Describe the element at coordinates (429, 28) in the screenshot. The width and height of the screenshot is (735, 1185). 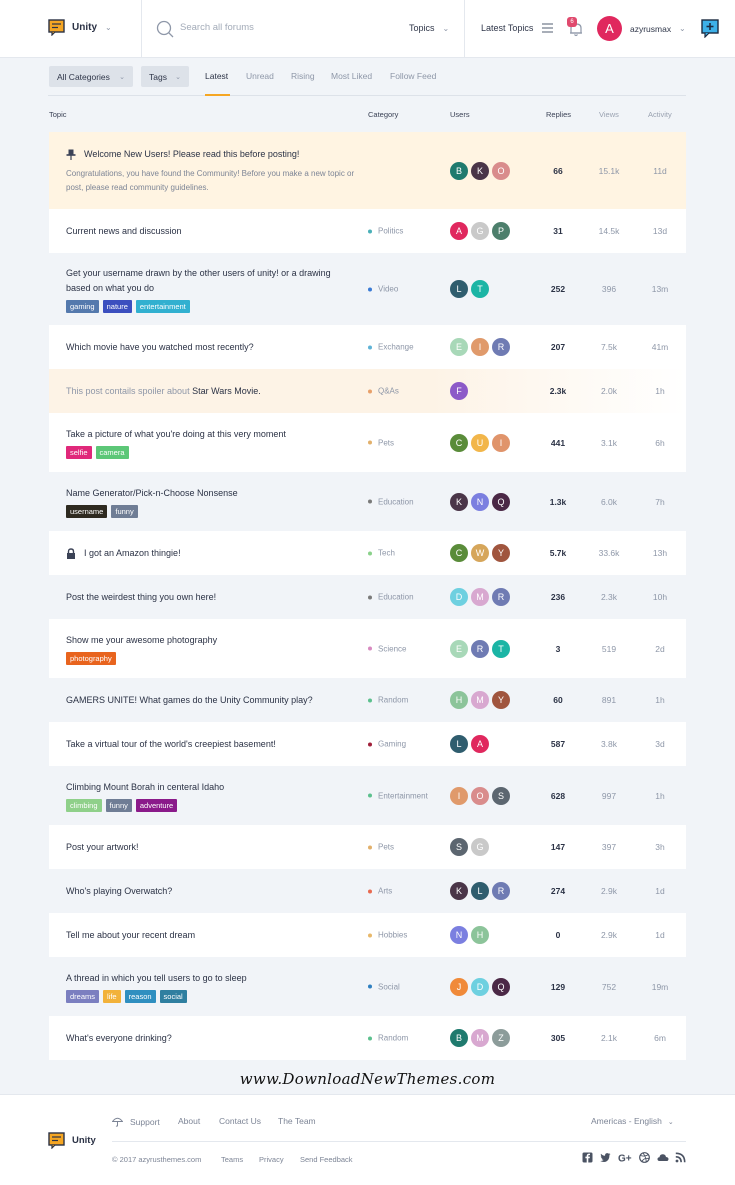
I see `topics-dropdown: Topics ⌄` at that location.